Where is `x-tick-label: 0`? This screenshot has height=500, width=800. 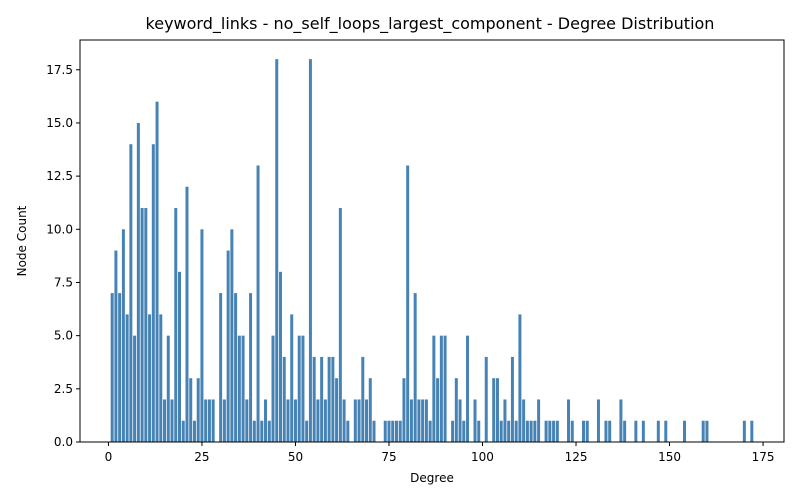
x-tick-label: 0 is located at coordinates (109, 457).